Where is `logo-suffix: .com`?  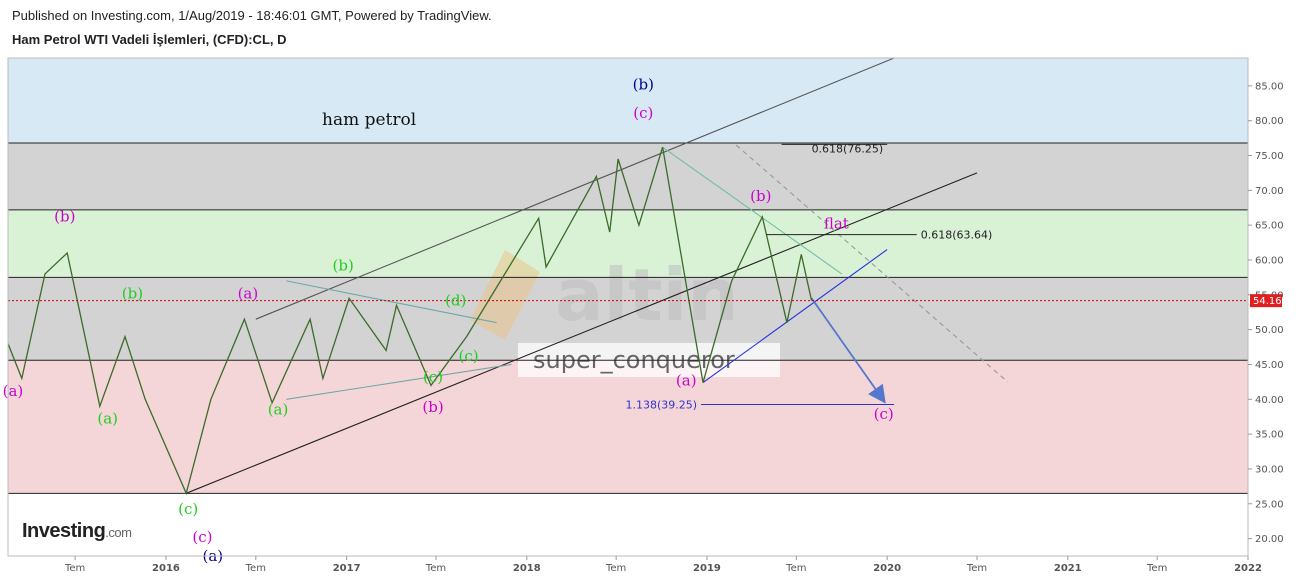
logo-suffix: .com is located at coordinates (118, 532).